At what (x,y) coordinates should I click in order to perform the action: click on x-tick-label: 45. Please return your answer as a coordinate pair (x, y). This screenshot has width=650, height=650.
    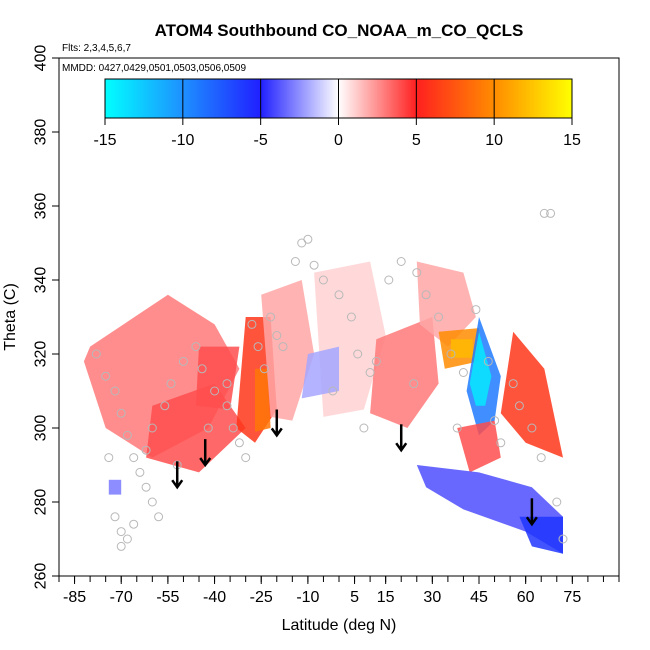
    Looking at the image, I should click on (479, 597).